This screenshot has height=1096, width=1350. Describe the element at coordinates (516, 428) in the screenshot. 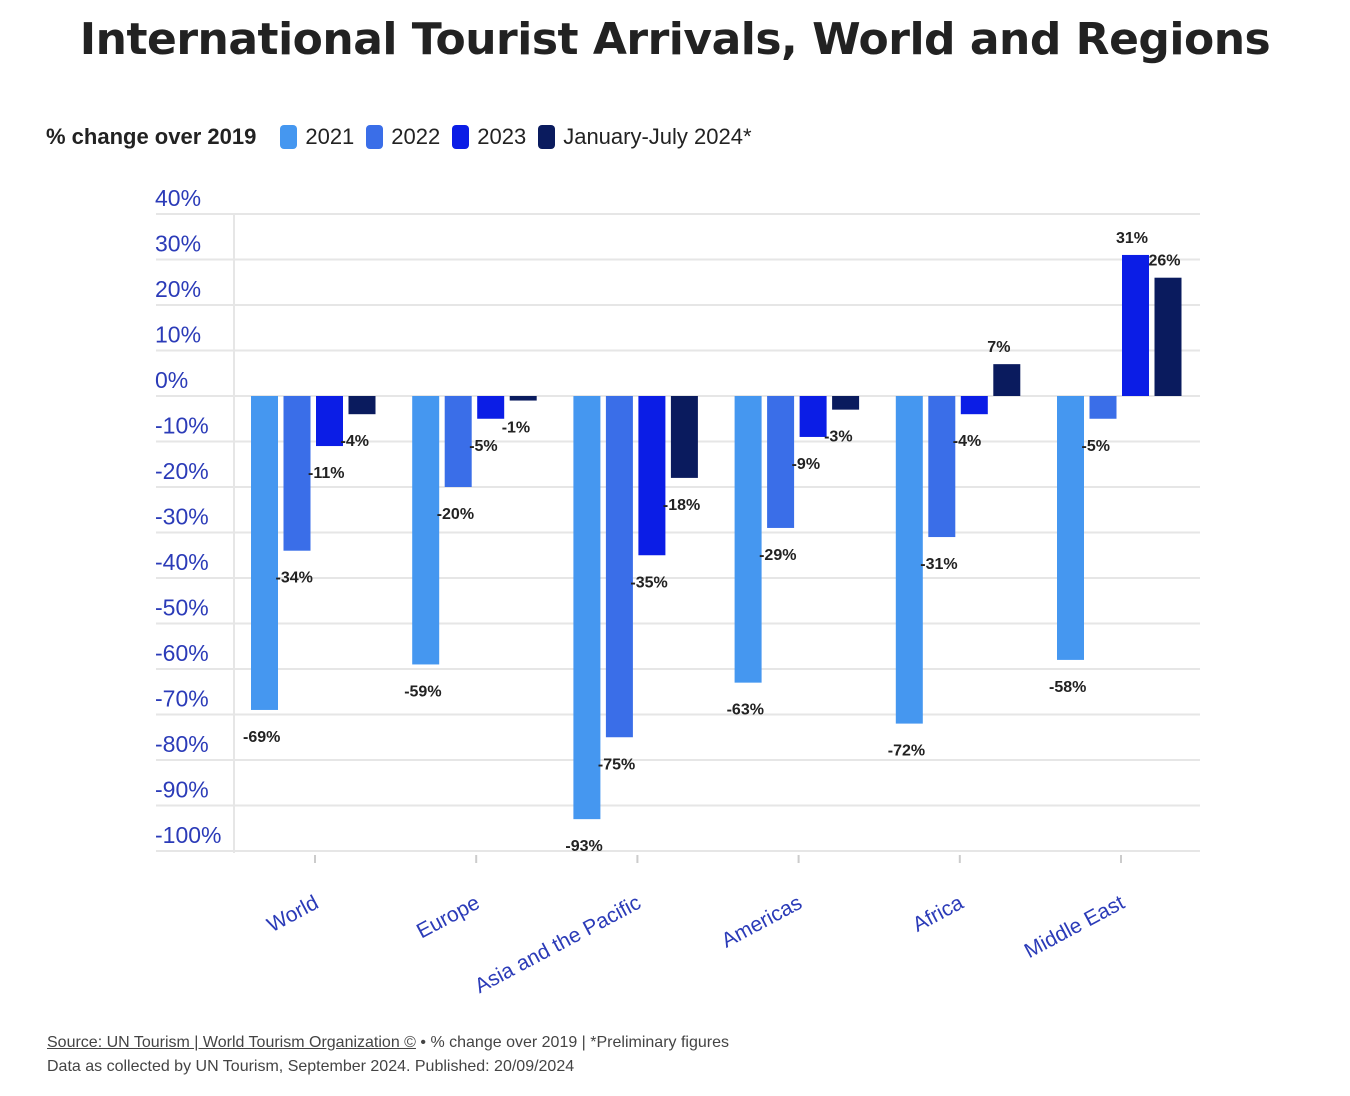

I see `data-label: -1%` at that location.